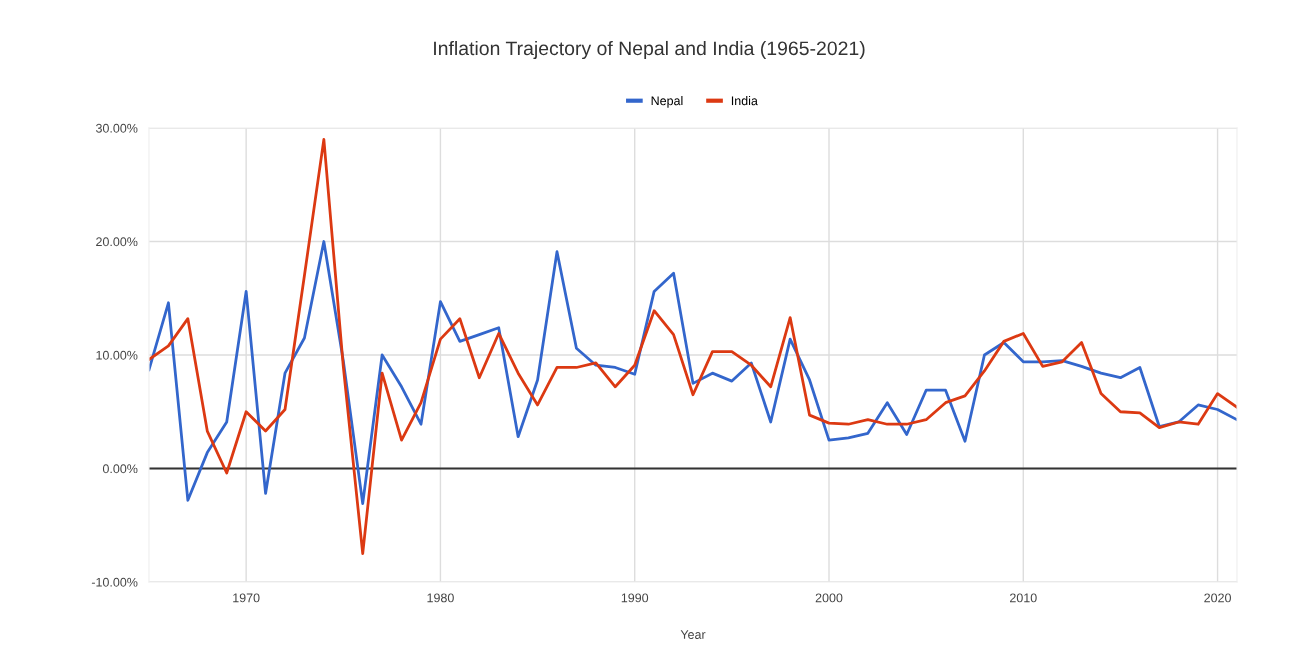  I want to click on x-tick-label: 2020, so click(1217, 598).